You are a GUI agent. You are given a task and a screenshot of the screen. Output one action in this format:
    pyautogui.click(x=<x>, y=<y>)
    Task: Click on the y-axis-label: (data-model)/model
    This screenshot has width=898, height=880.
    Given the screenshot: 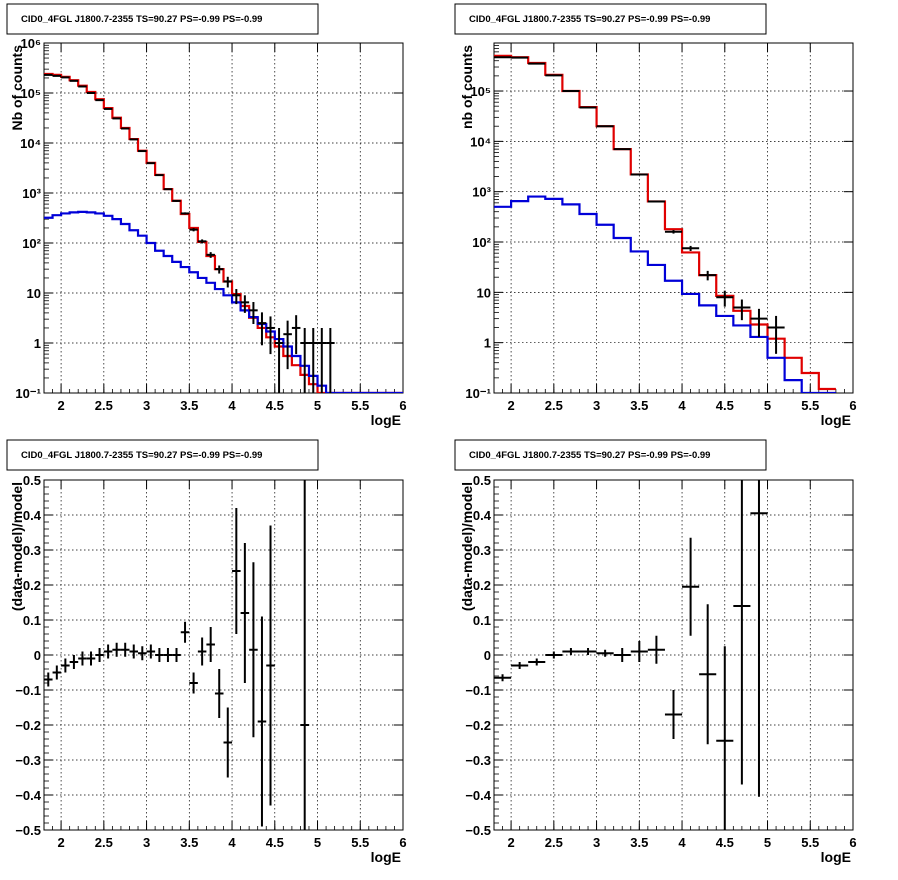 What is the action you would take?
    pyautogui.click(x=467, y=546)
    